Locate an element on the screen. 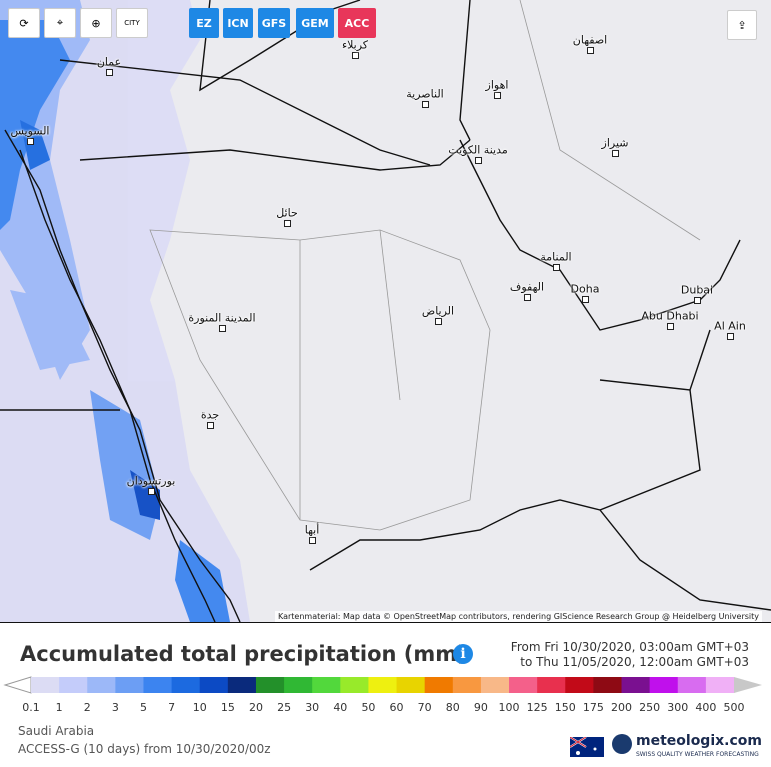 The width and height of the screenshot is (771, 767). city-label: الهفوف is located at coordinates (527, 287).